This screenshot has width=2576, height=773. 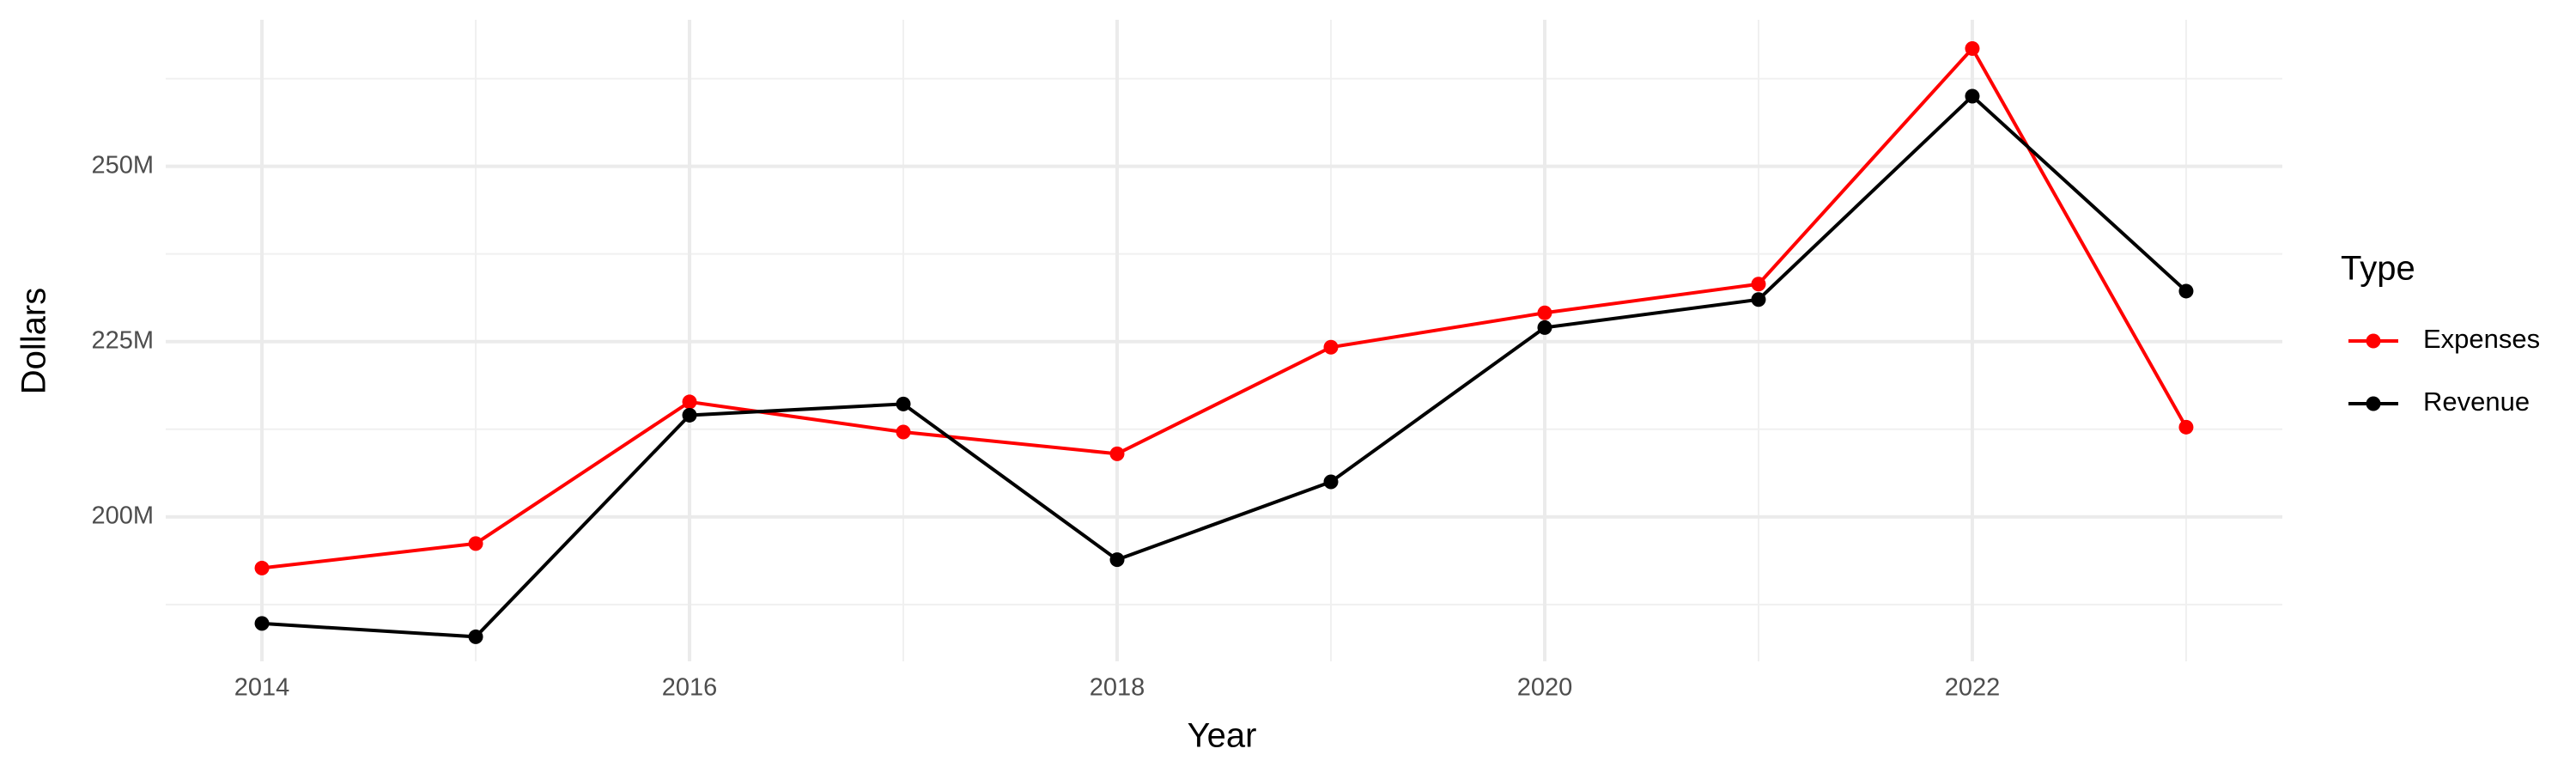 I want to click on legend-label: Revenue, so click(x=2477, y=401).